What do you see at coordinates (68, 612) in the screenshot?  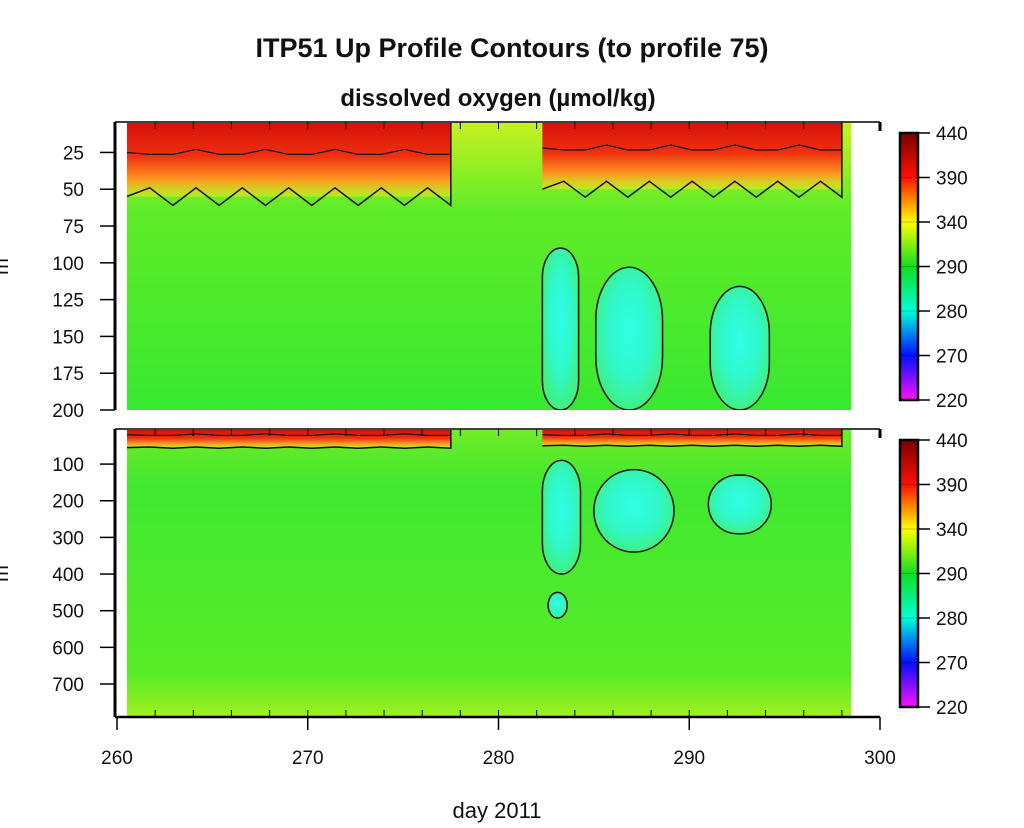 I see `y-tick-label: 500` at bounding box center [68, 612].